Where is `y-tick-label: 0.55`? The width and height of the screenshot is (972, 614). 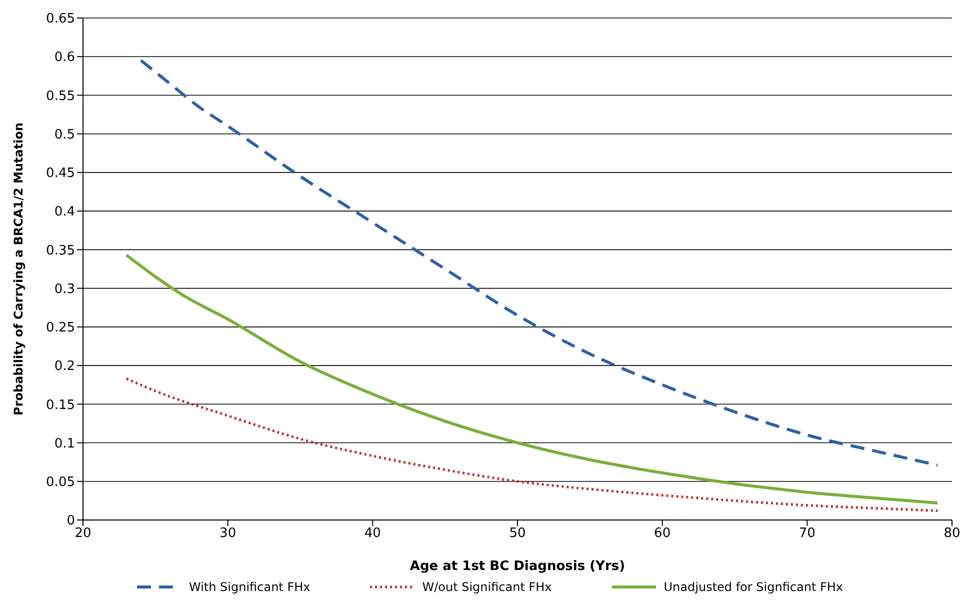
y-tick-label: 0.55 is located at coordinates (60, 96).